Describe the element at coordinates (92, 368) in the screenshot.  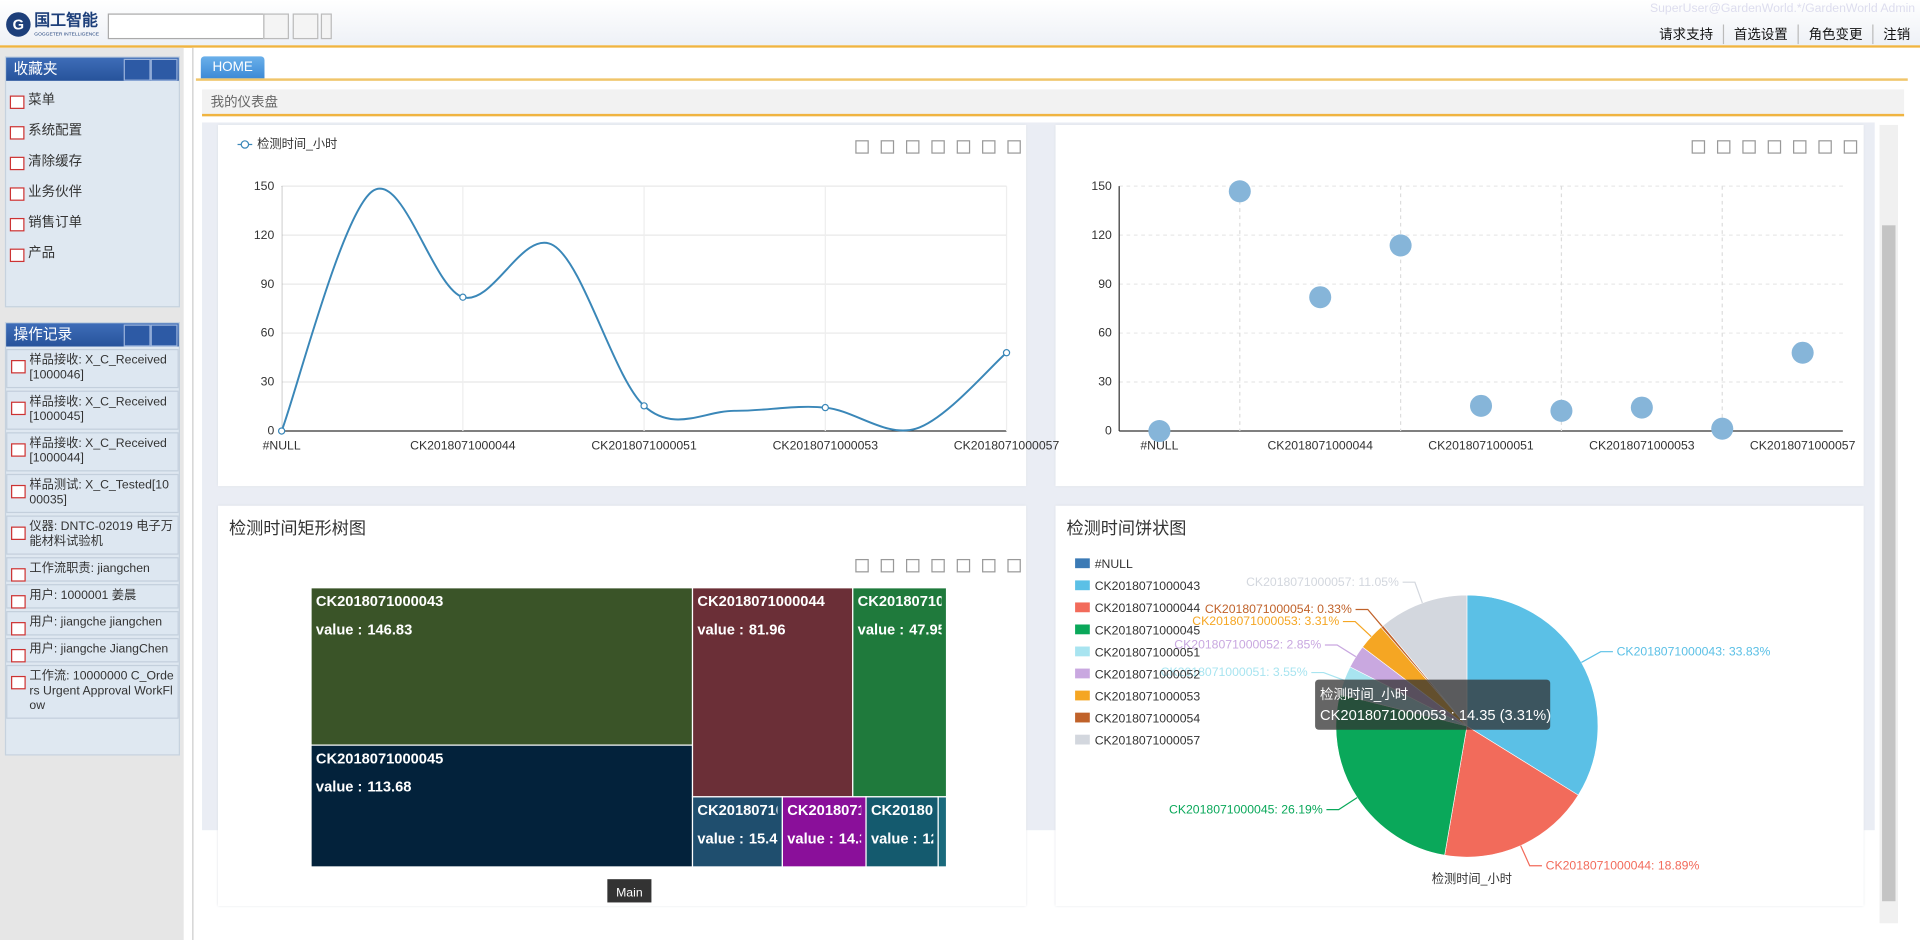
I see `history-item: 样品接收: X_C_Received[1000046]` at that location.